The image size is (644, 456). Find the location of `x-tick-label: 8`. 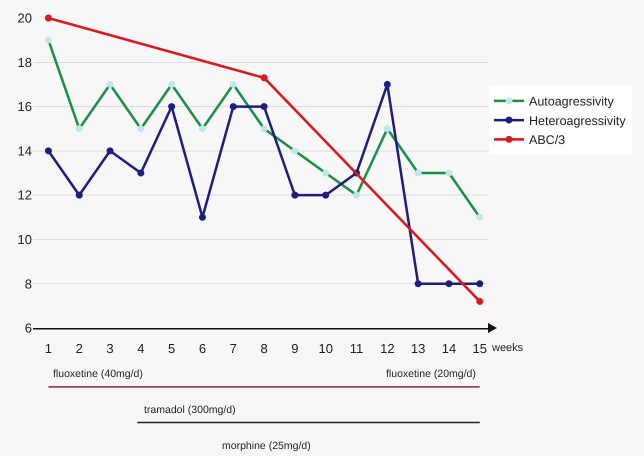

x-tick-label: 8 is located at coordinates (264, 348).